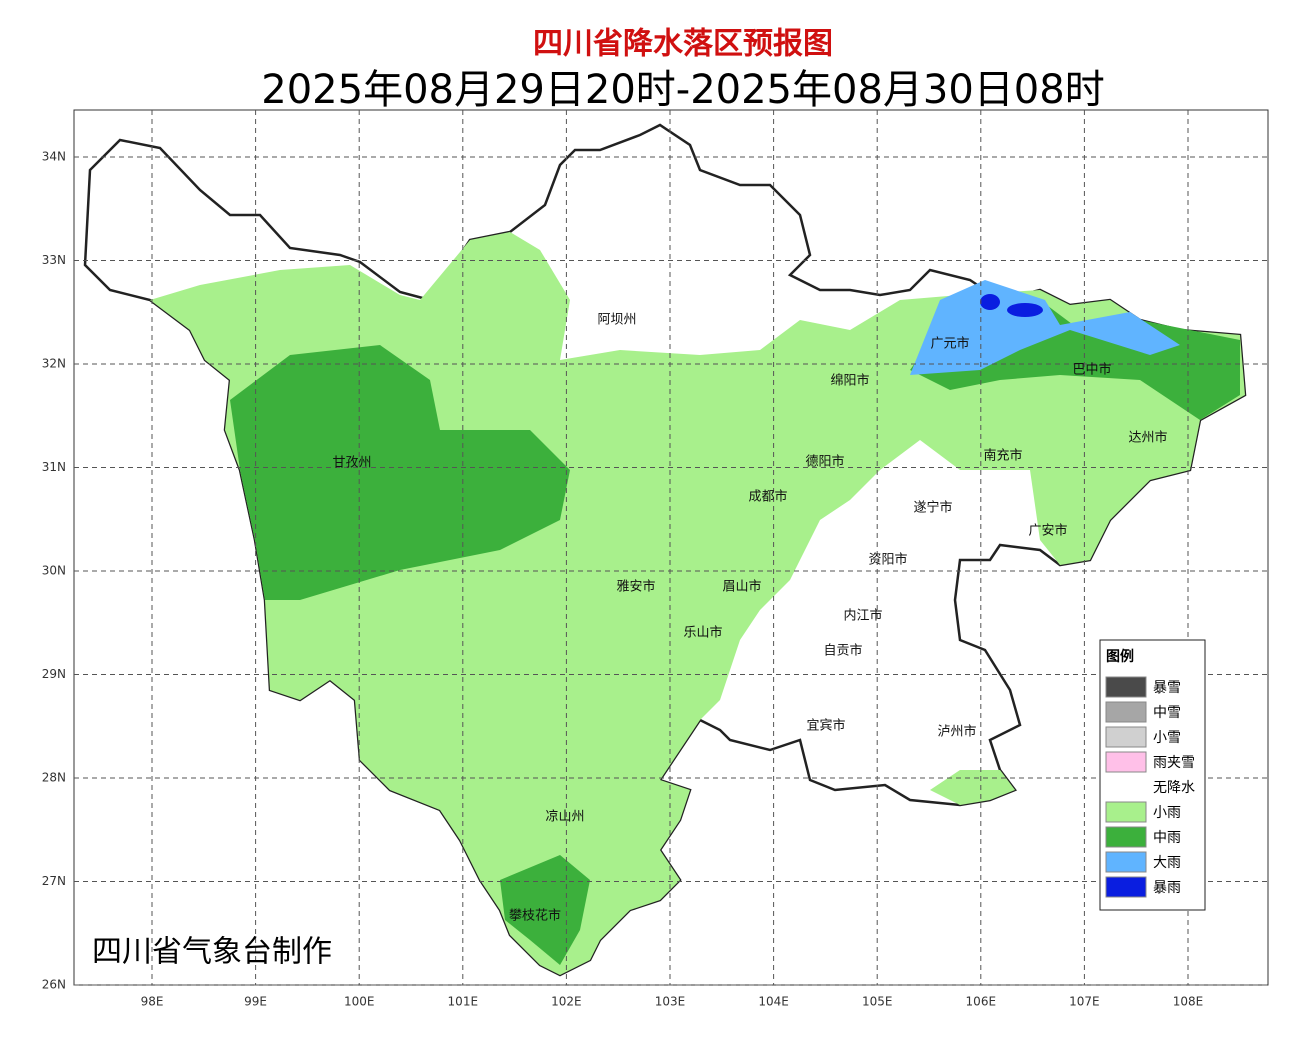  What do you see at coordinates (682, 90) in the screenshot?
I see `subtitle: 2025年08月29日20时-2025年08月30日08时` at bounding box center [682, 90].